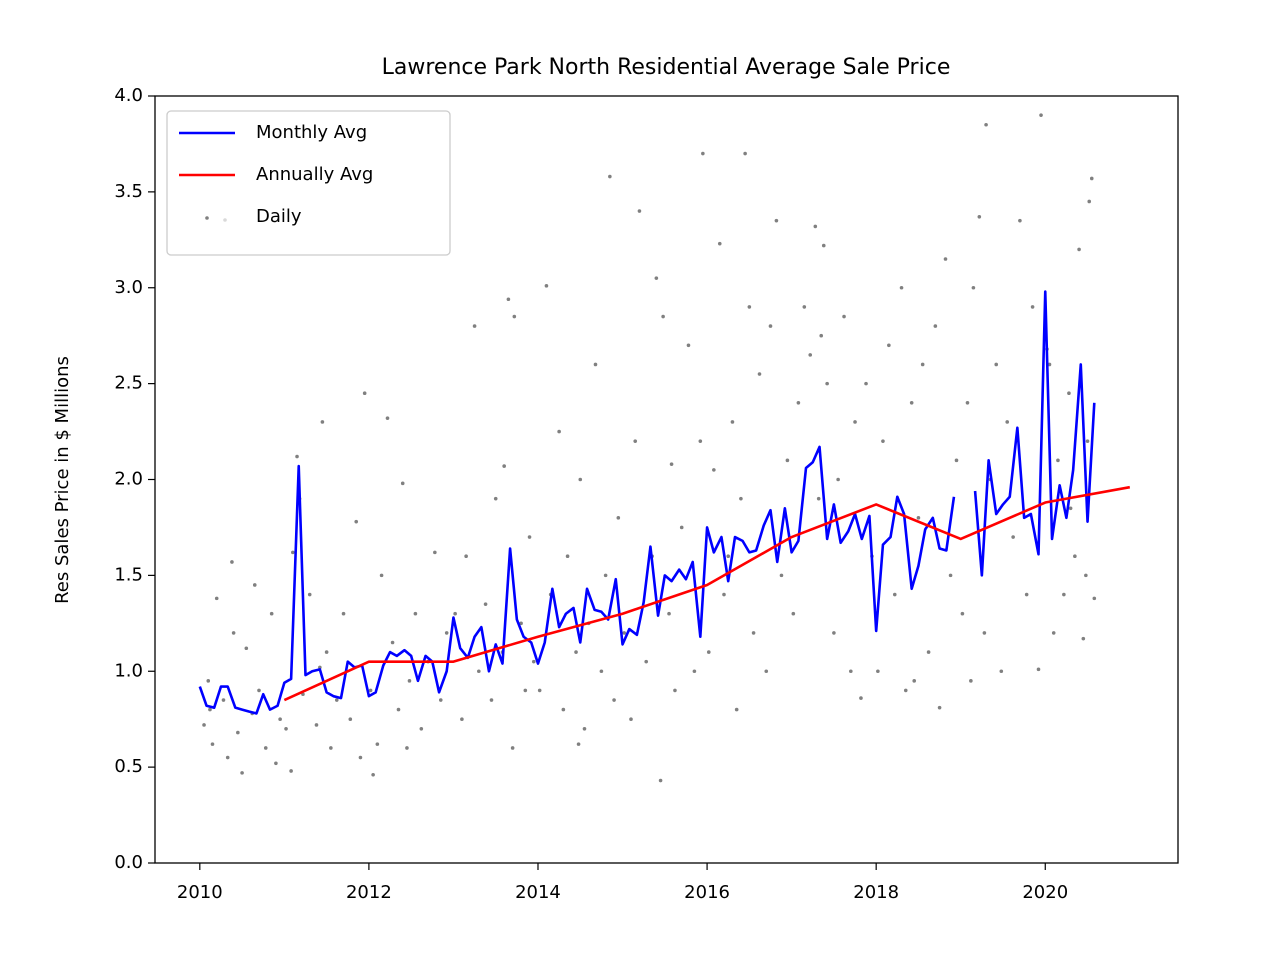  I want to click on y-tick-label: 3.0, so click(128, 287).